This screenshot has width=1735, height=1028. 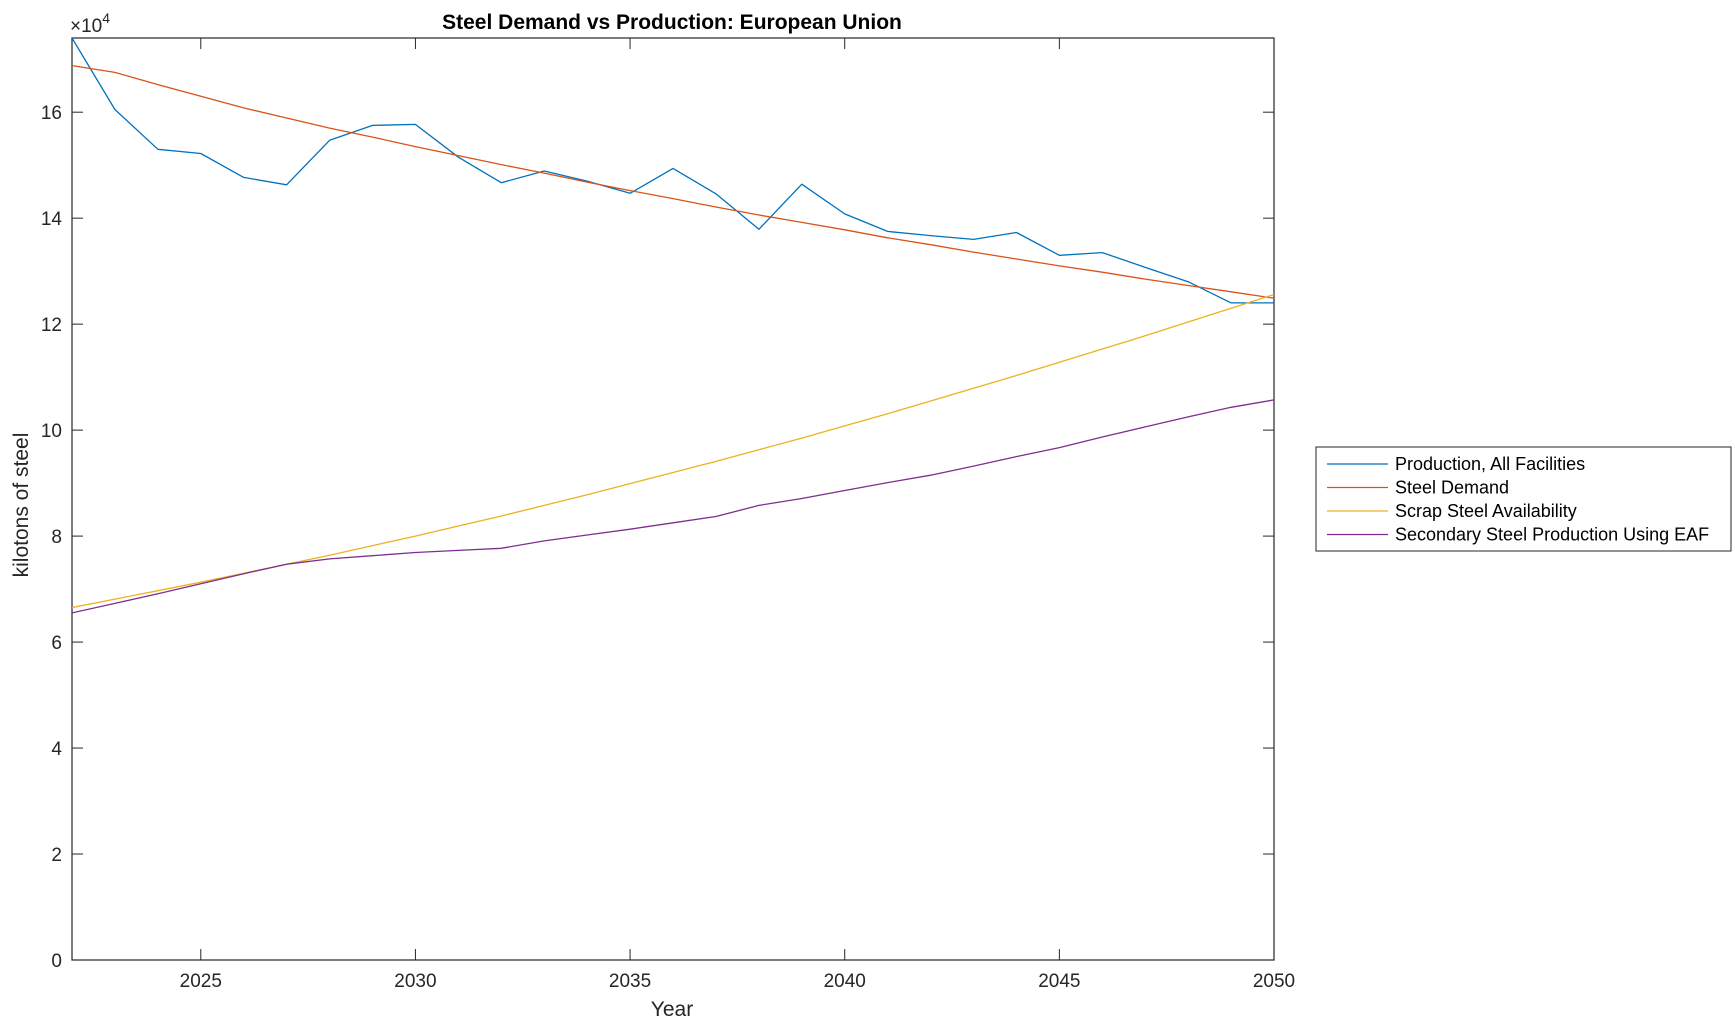 I want to click on x-tick-label: 2035, so click(x=630, y=981).